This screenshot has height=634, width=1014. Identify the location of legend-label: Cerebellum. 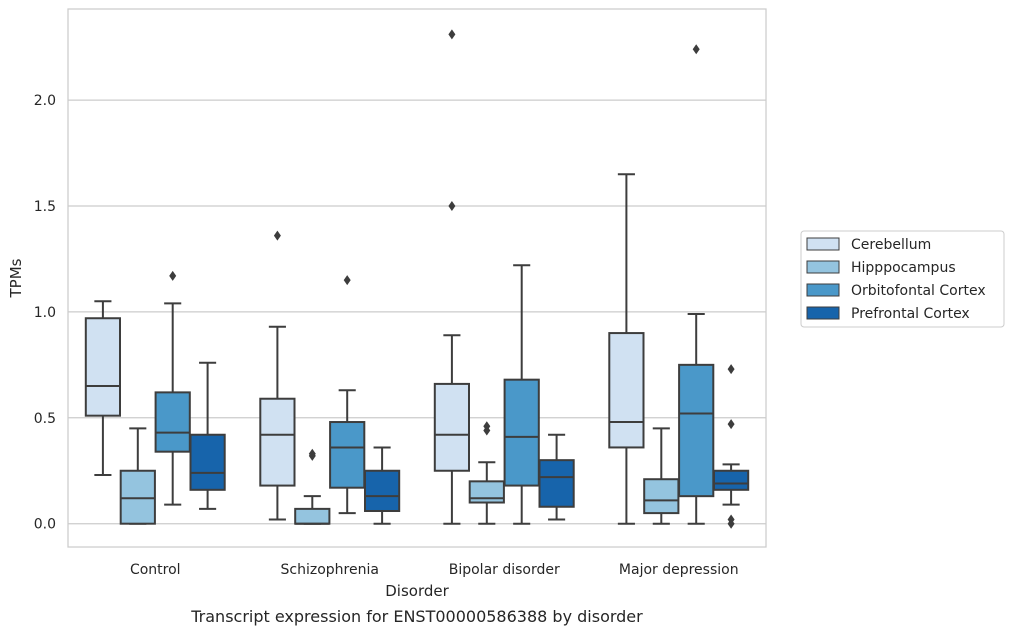
(891, 245).